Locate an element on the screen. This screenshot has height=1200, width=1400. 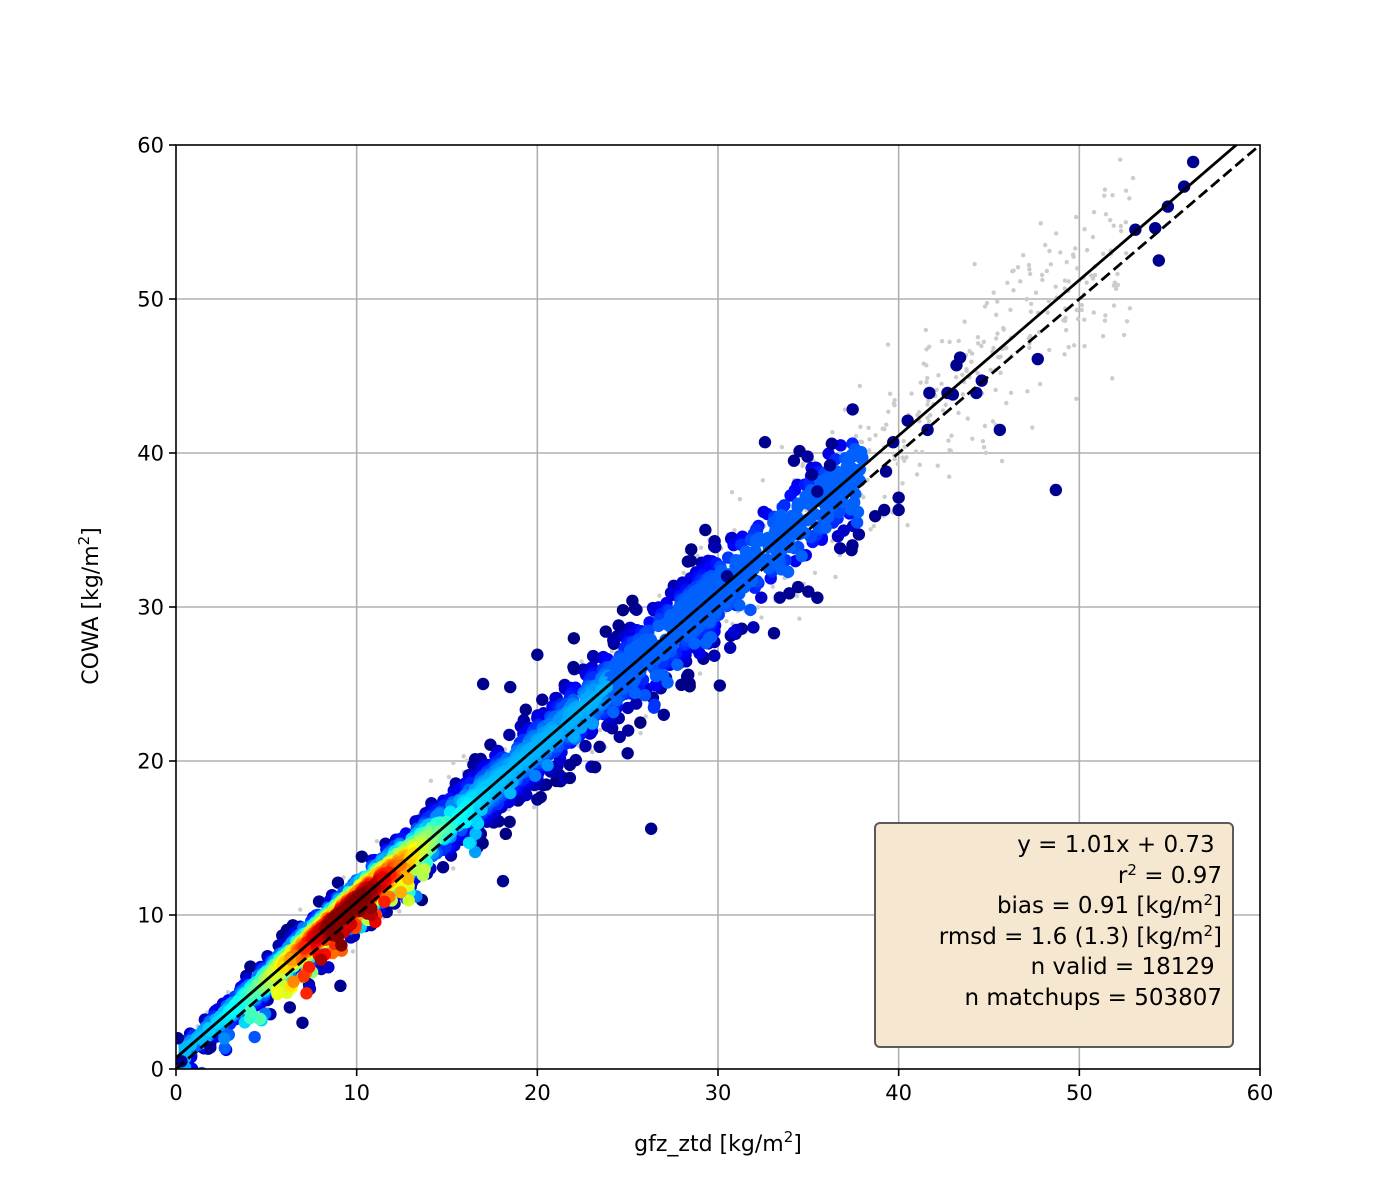
x-tick-label: 60 is located at coordinates (1260, 1093).